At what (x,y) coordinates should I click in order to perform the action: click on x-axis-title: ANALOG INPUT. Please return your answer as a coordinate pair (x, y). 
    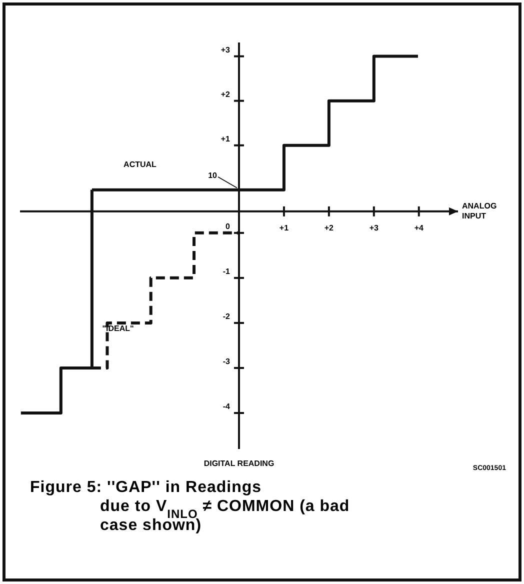
    Looking at the image, I should click on (479, 210).